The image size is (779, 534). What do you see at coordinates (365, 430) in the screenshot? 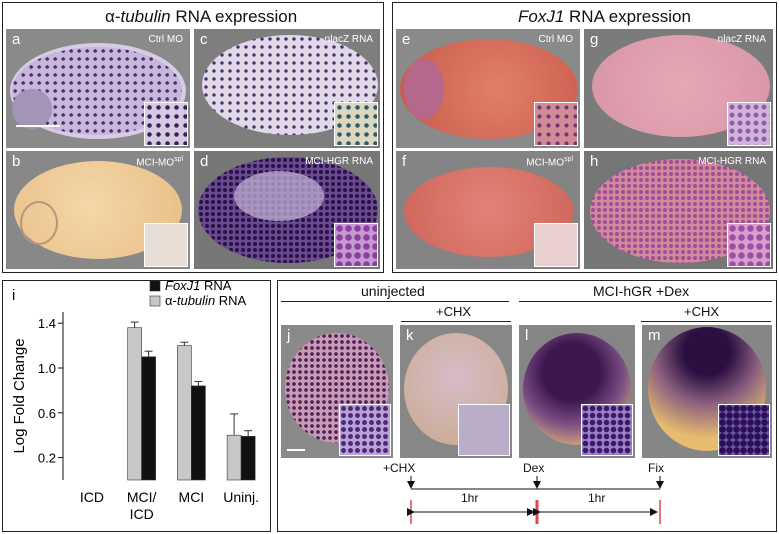
I see `inset-j` at bounding box center [365, 430].